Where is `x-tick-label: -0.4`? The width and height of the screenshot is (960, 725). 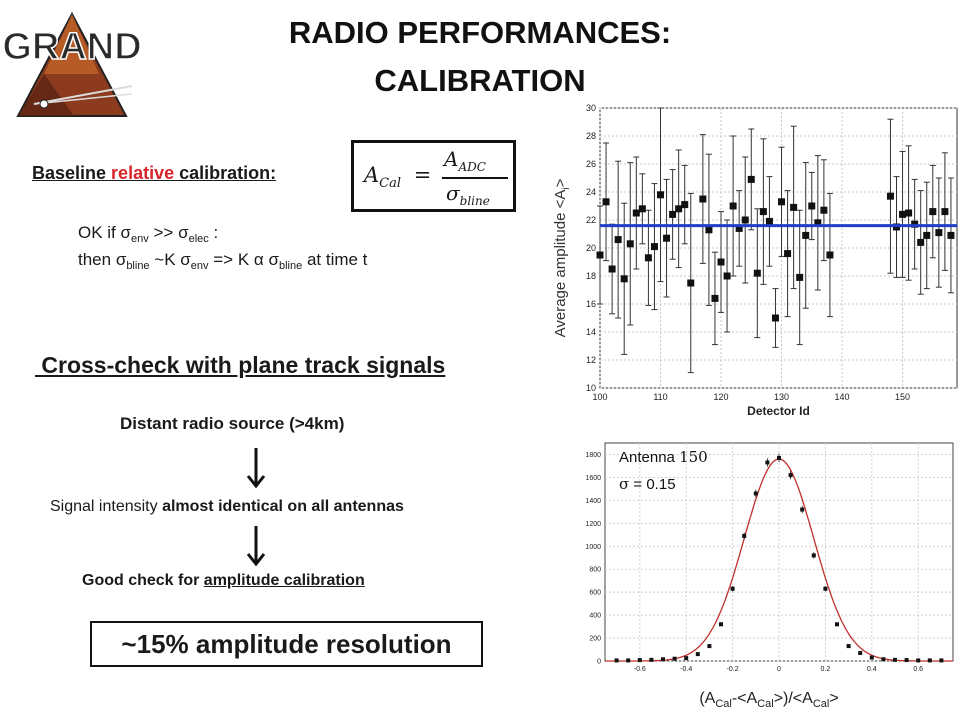 x-tick-label: -0.4 is located at coordinates (686, 669).